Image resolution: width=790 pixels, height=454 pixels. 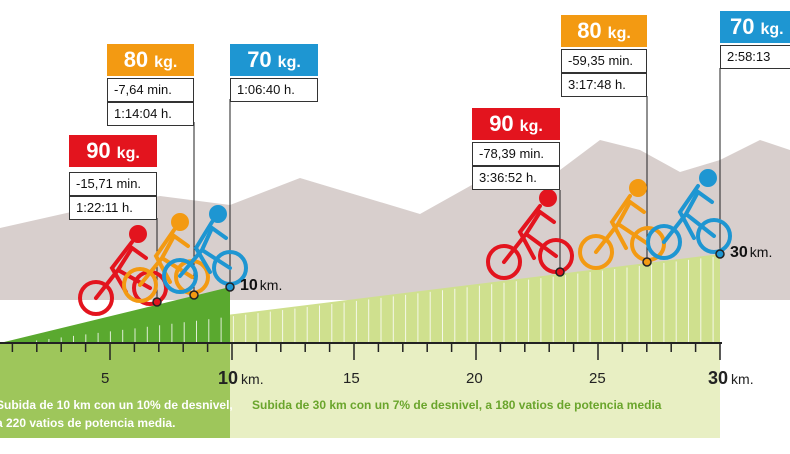 What do you see at coordinates (366, 351) in the screenshot?
I see `axis-ticks` at bounding box center [366, 351].